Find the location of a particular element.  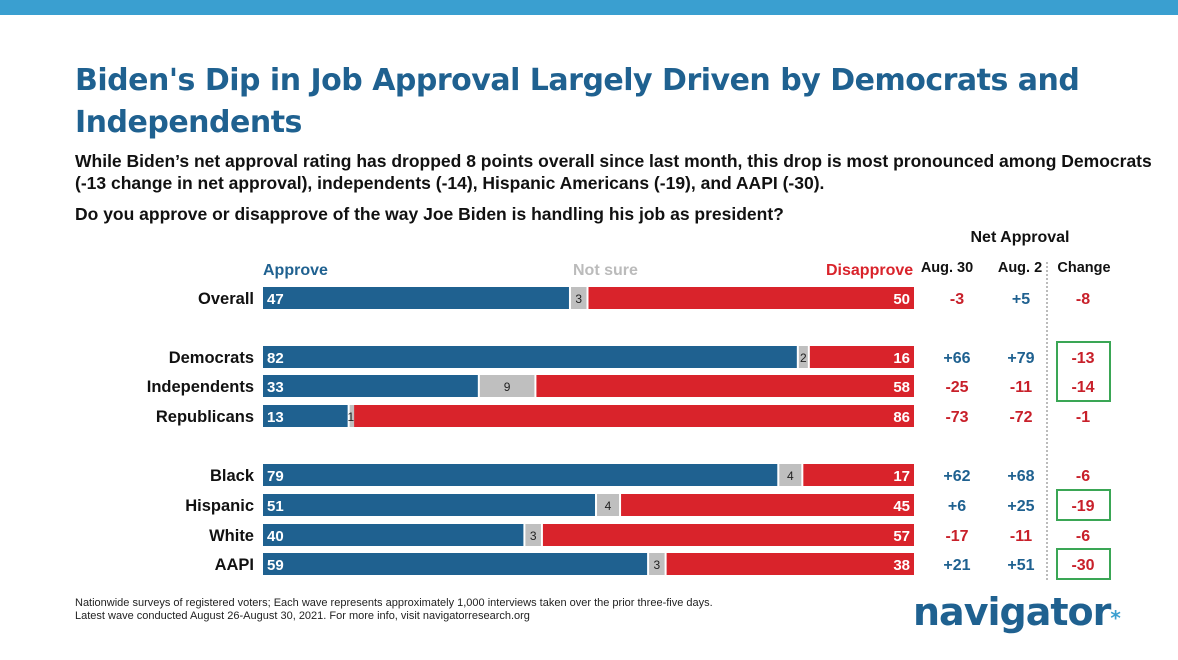

label-disapprove-hispanic: 45 is located at coordinates (901, 506).